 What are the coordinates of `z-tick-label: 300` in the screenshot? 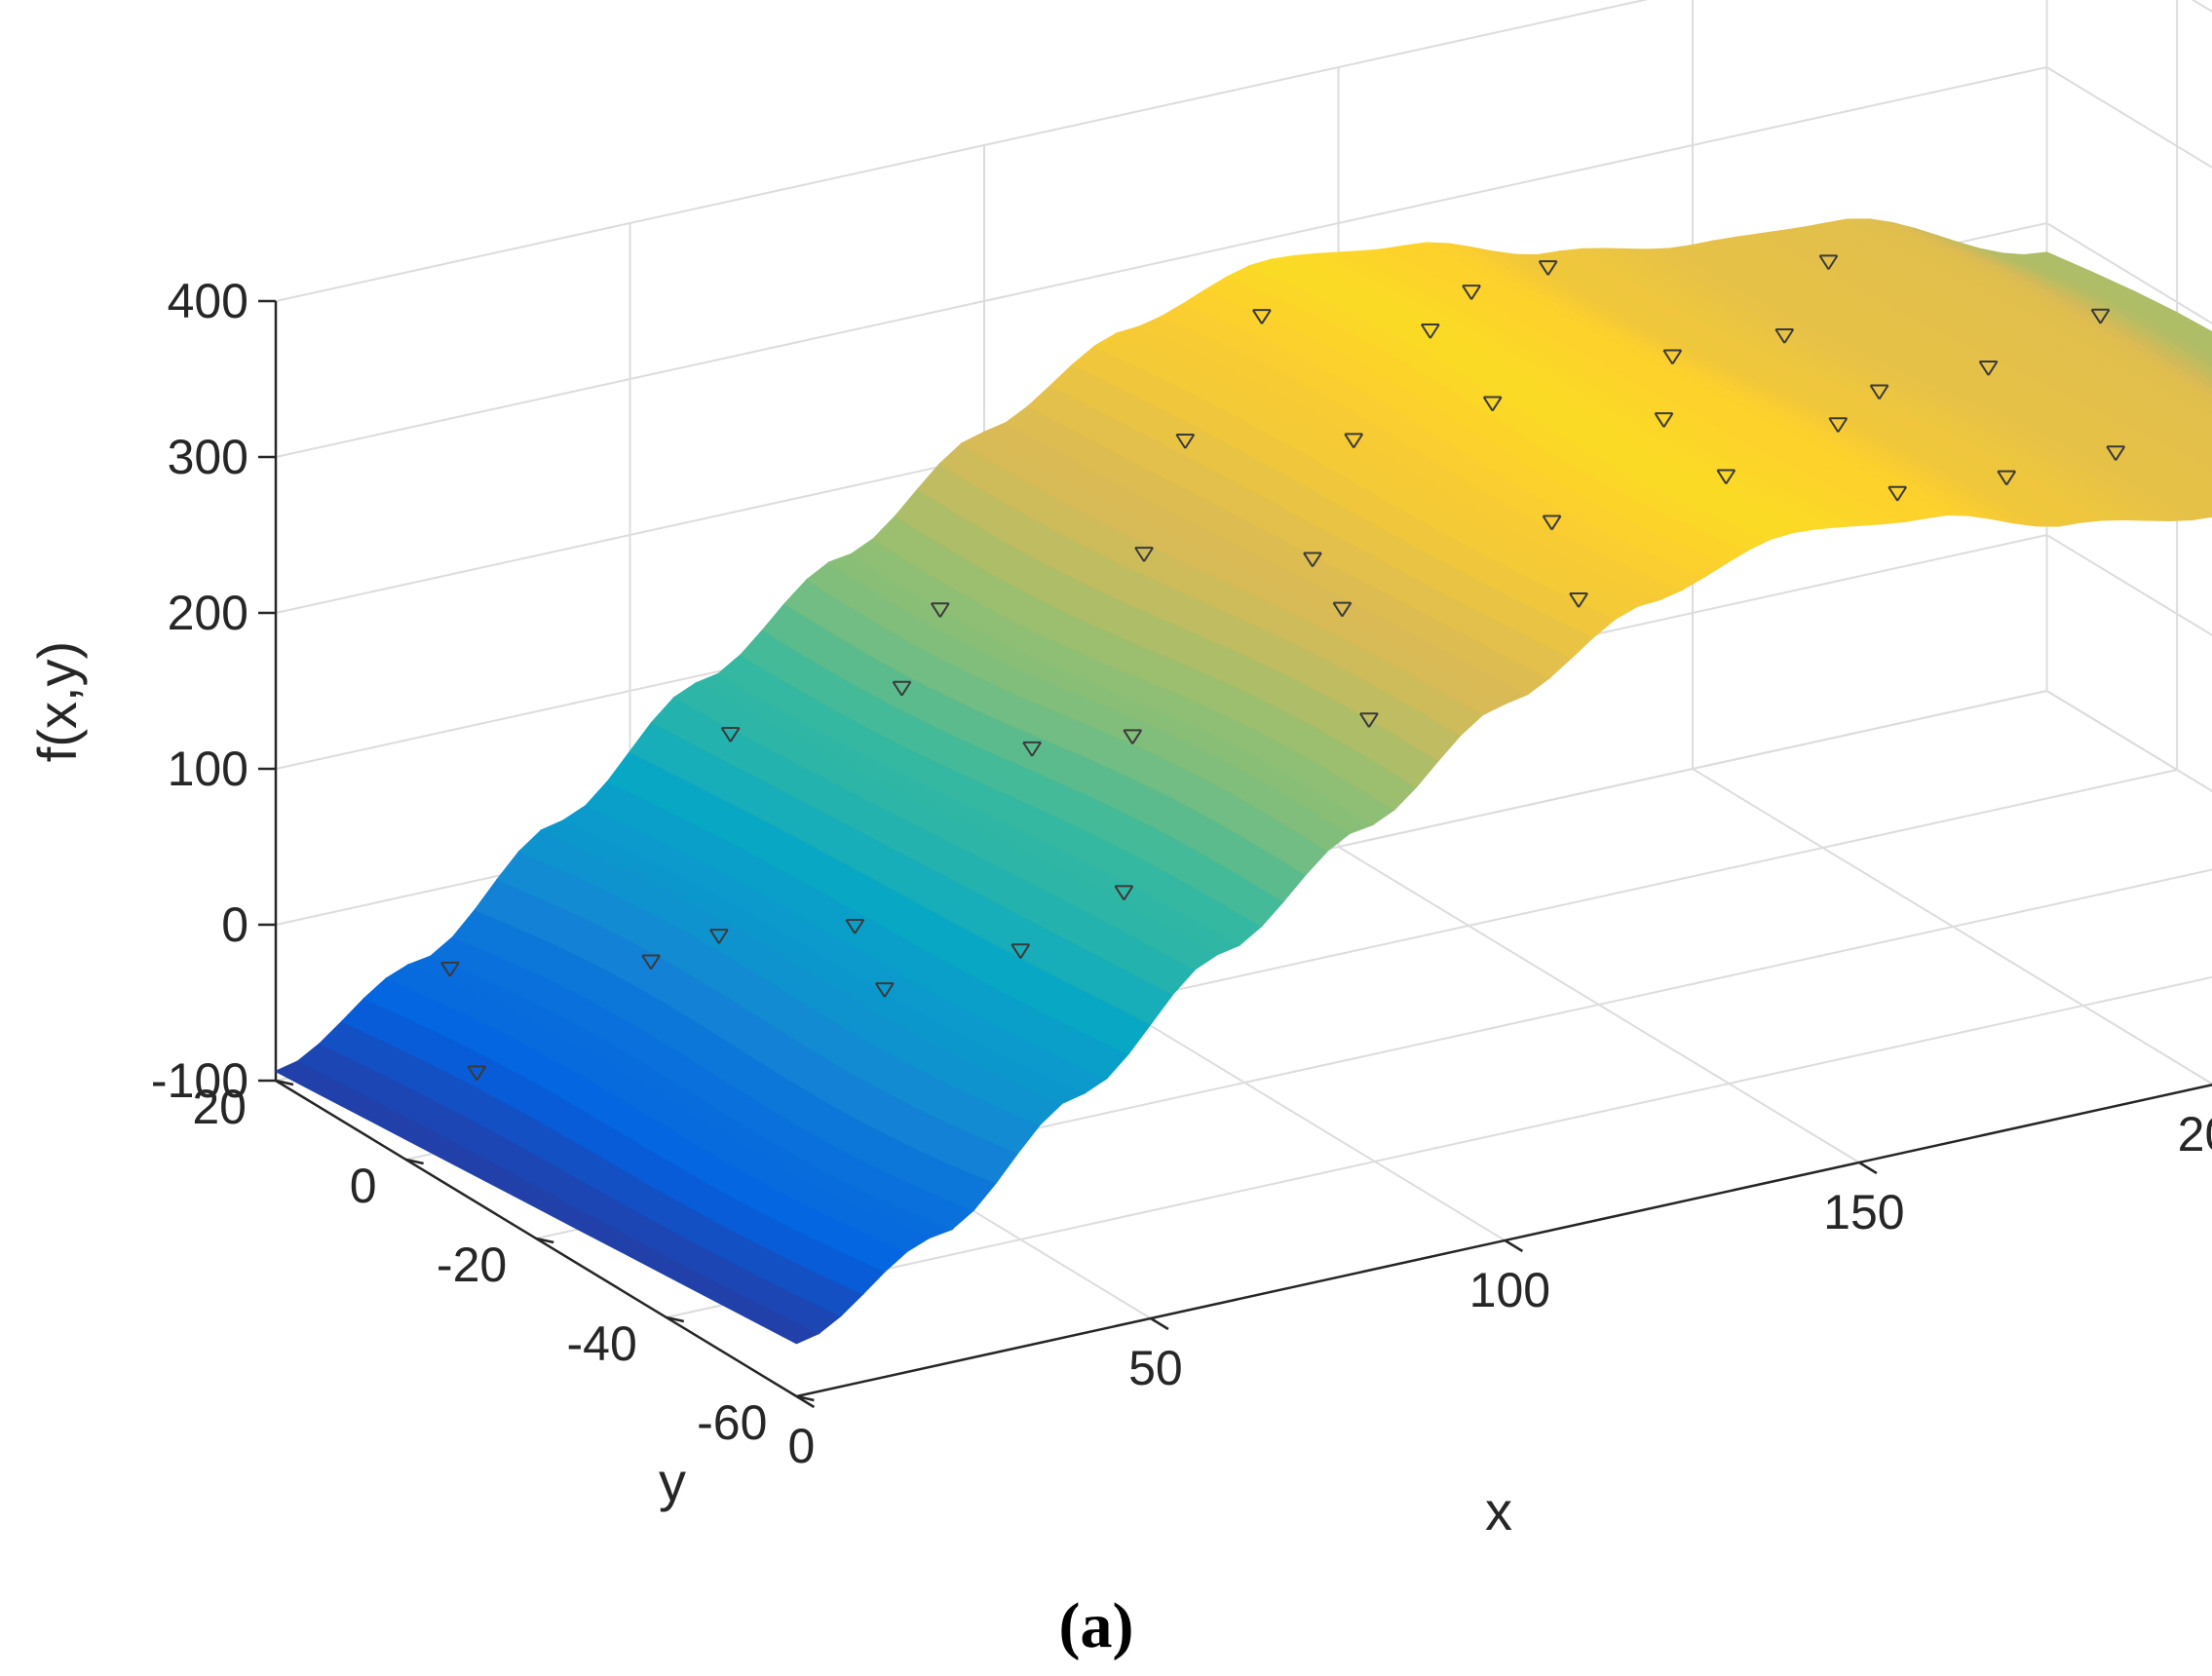 It's located at (208, 457).